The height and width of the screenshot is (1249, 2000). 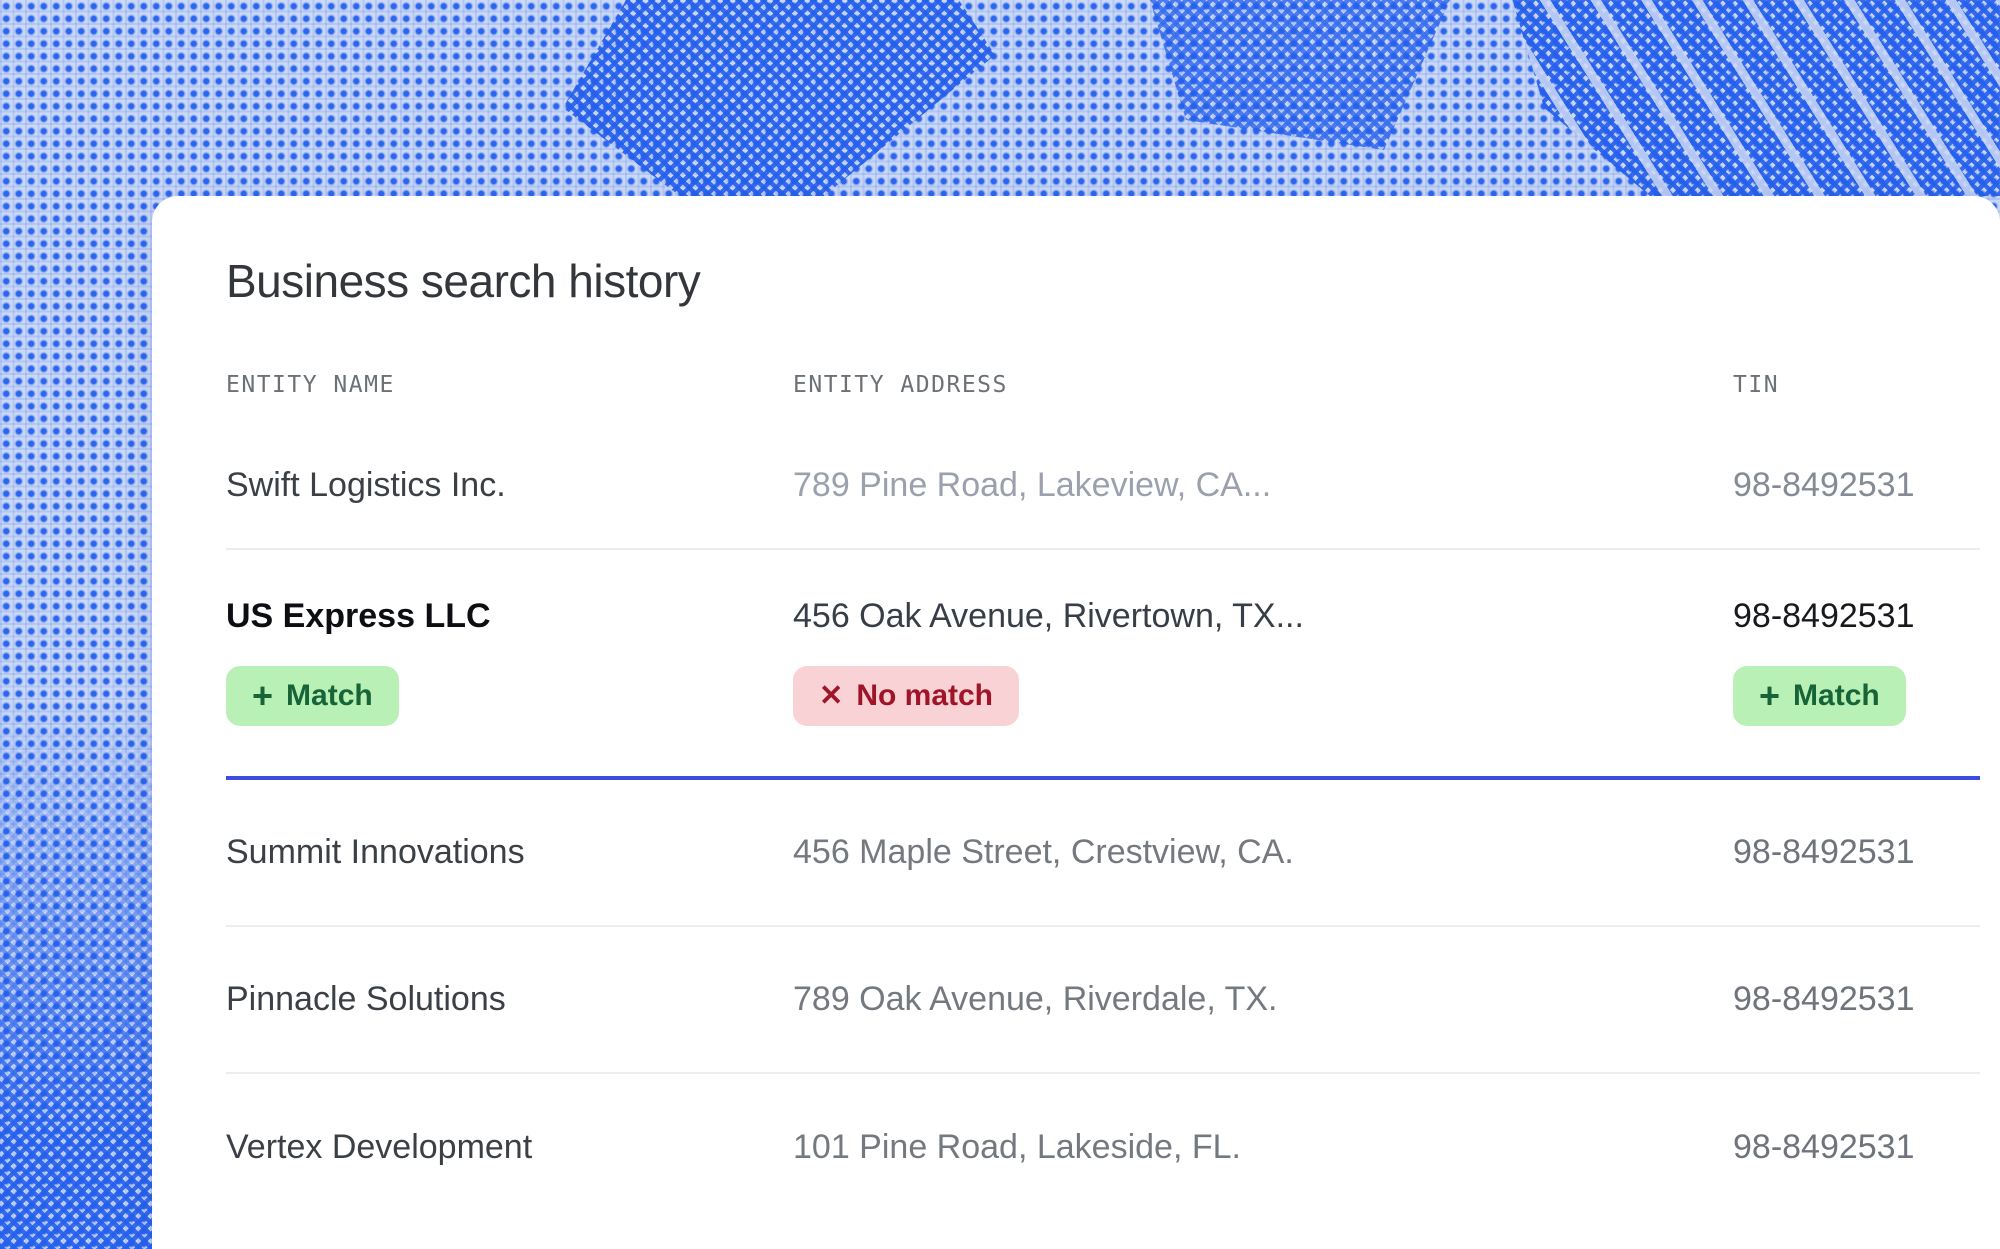 I want to click on entity-address: 101 Pine Road, Lakeside, FL., so click(x=1017, y=1147).